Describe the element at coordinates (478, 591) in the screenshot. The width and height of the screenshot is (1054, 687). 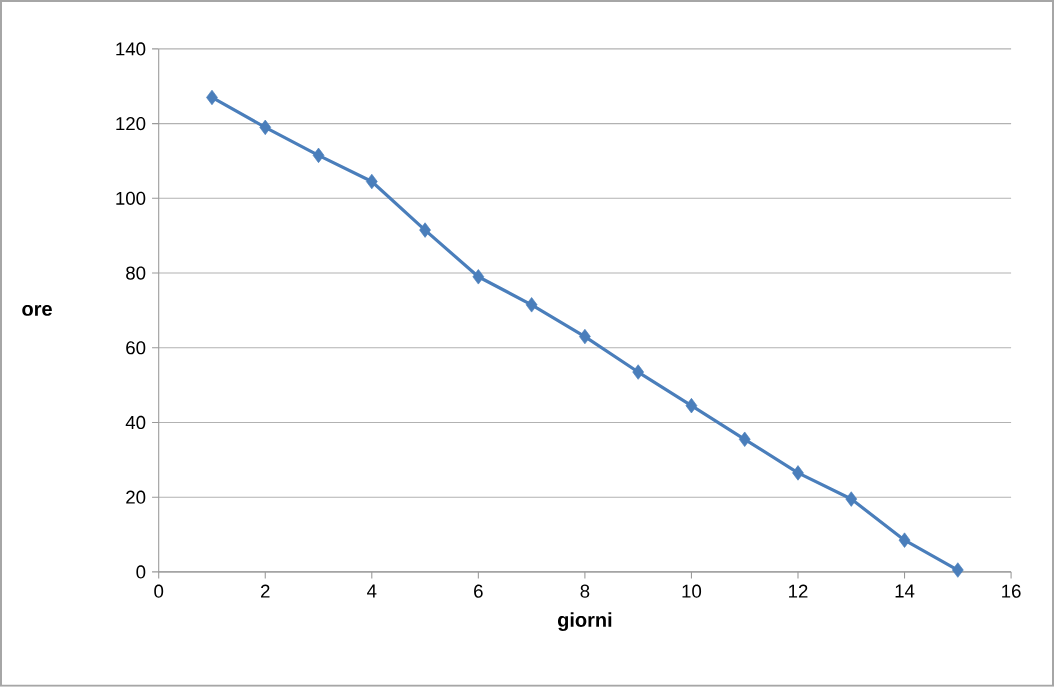
I see `x-tick-label: 6` at that location.